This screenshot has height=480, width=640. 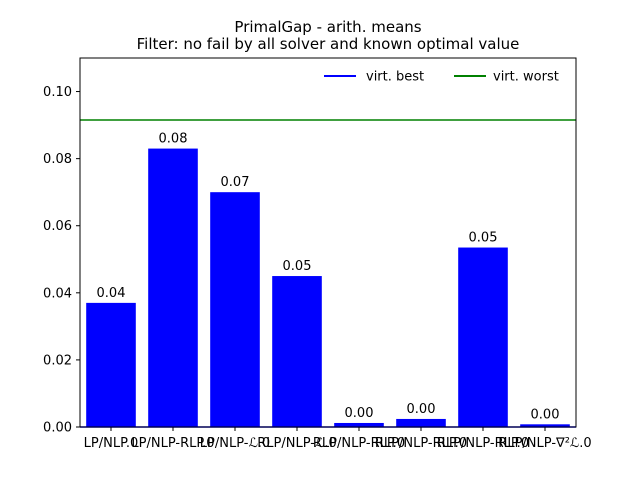 What do you see at coordinates (327, 27) in the screenshot?
I see `chart-title-line1: PrimalGap - arith. means` at bounding box center [327, 27].